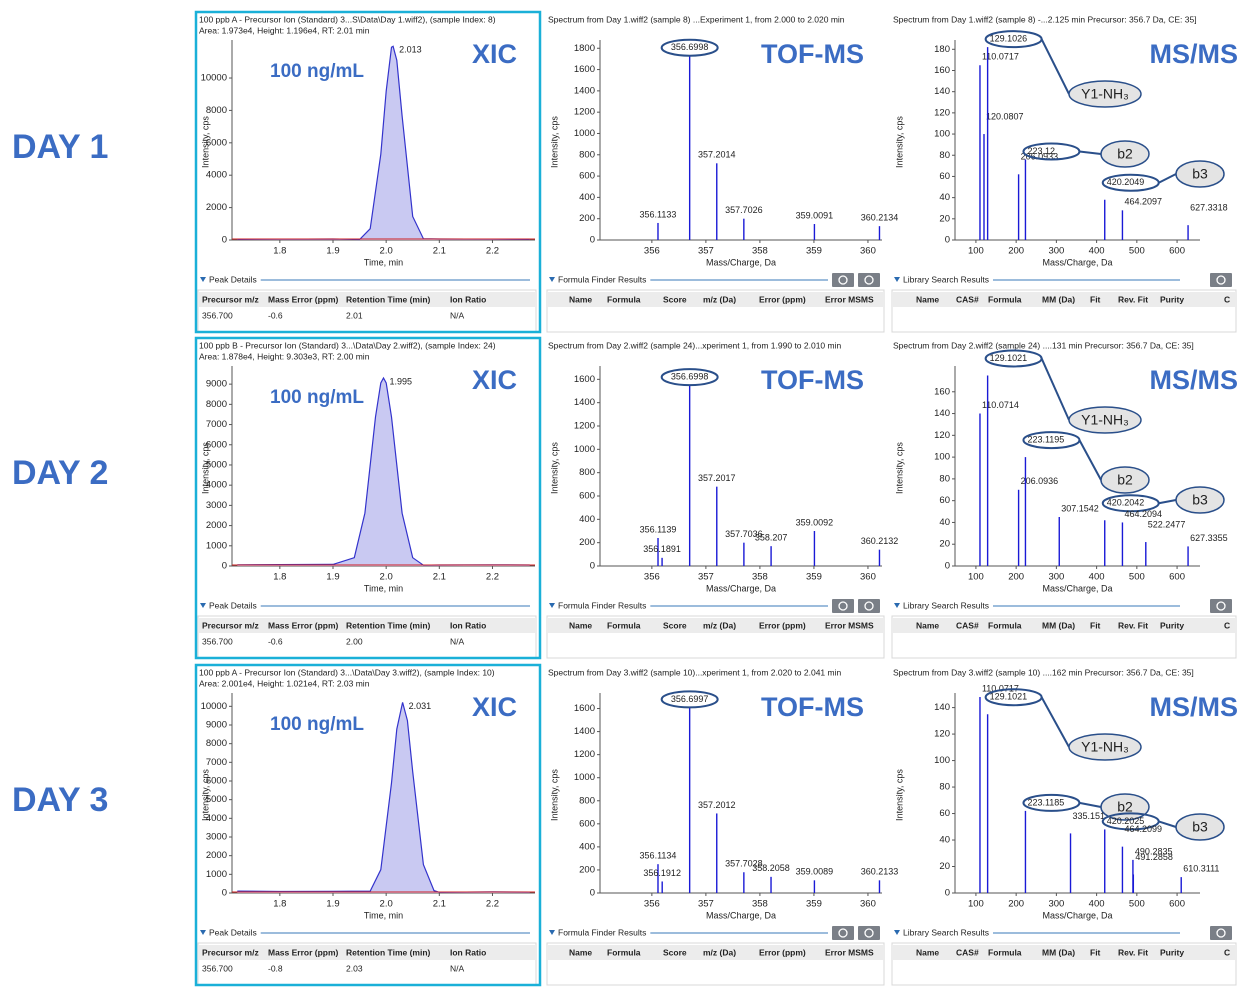  Describe the element at coordinates (868, 577) in the screenshot. I see `x-tick-label: 360` at that location.